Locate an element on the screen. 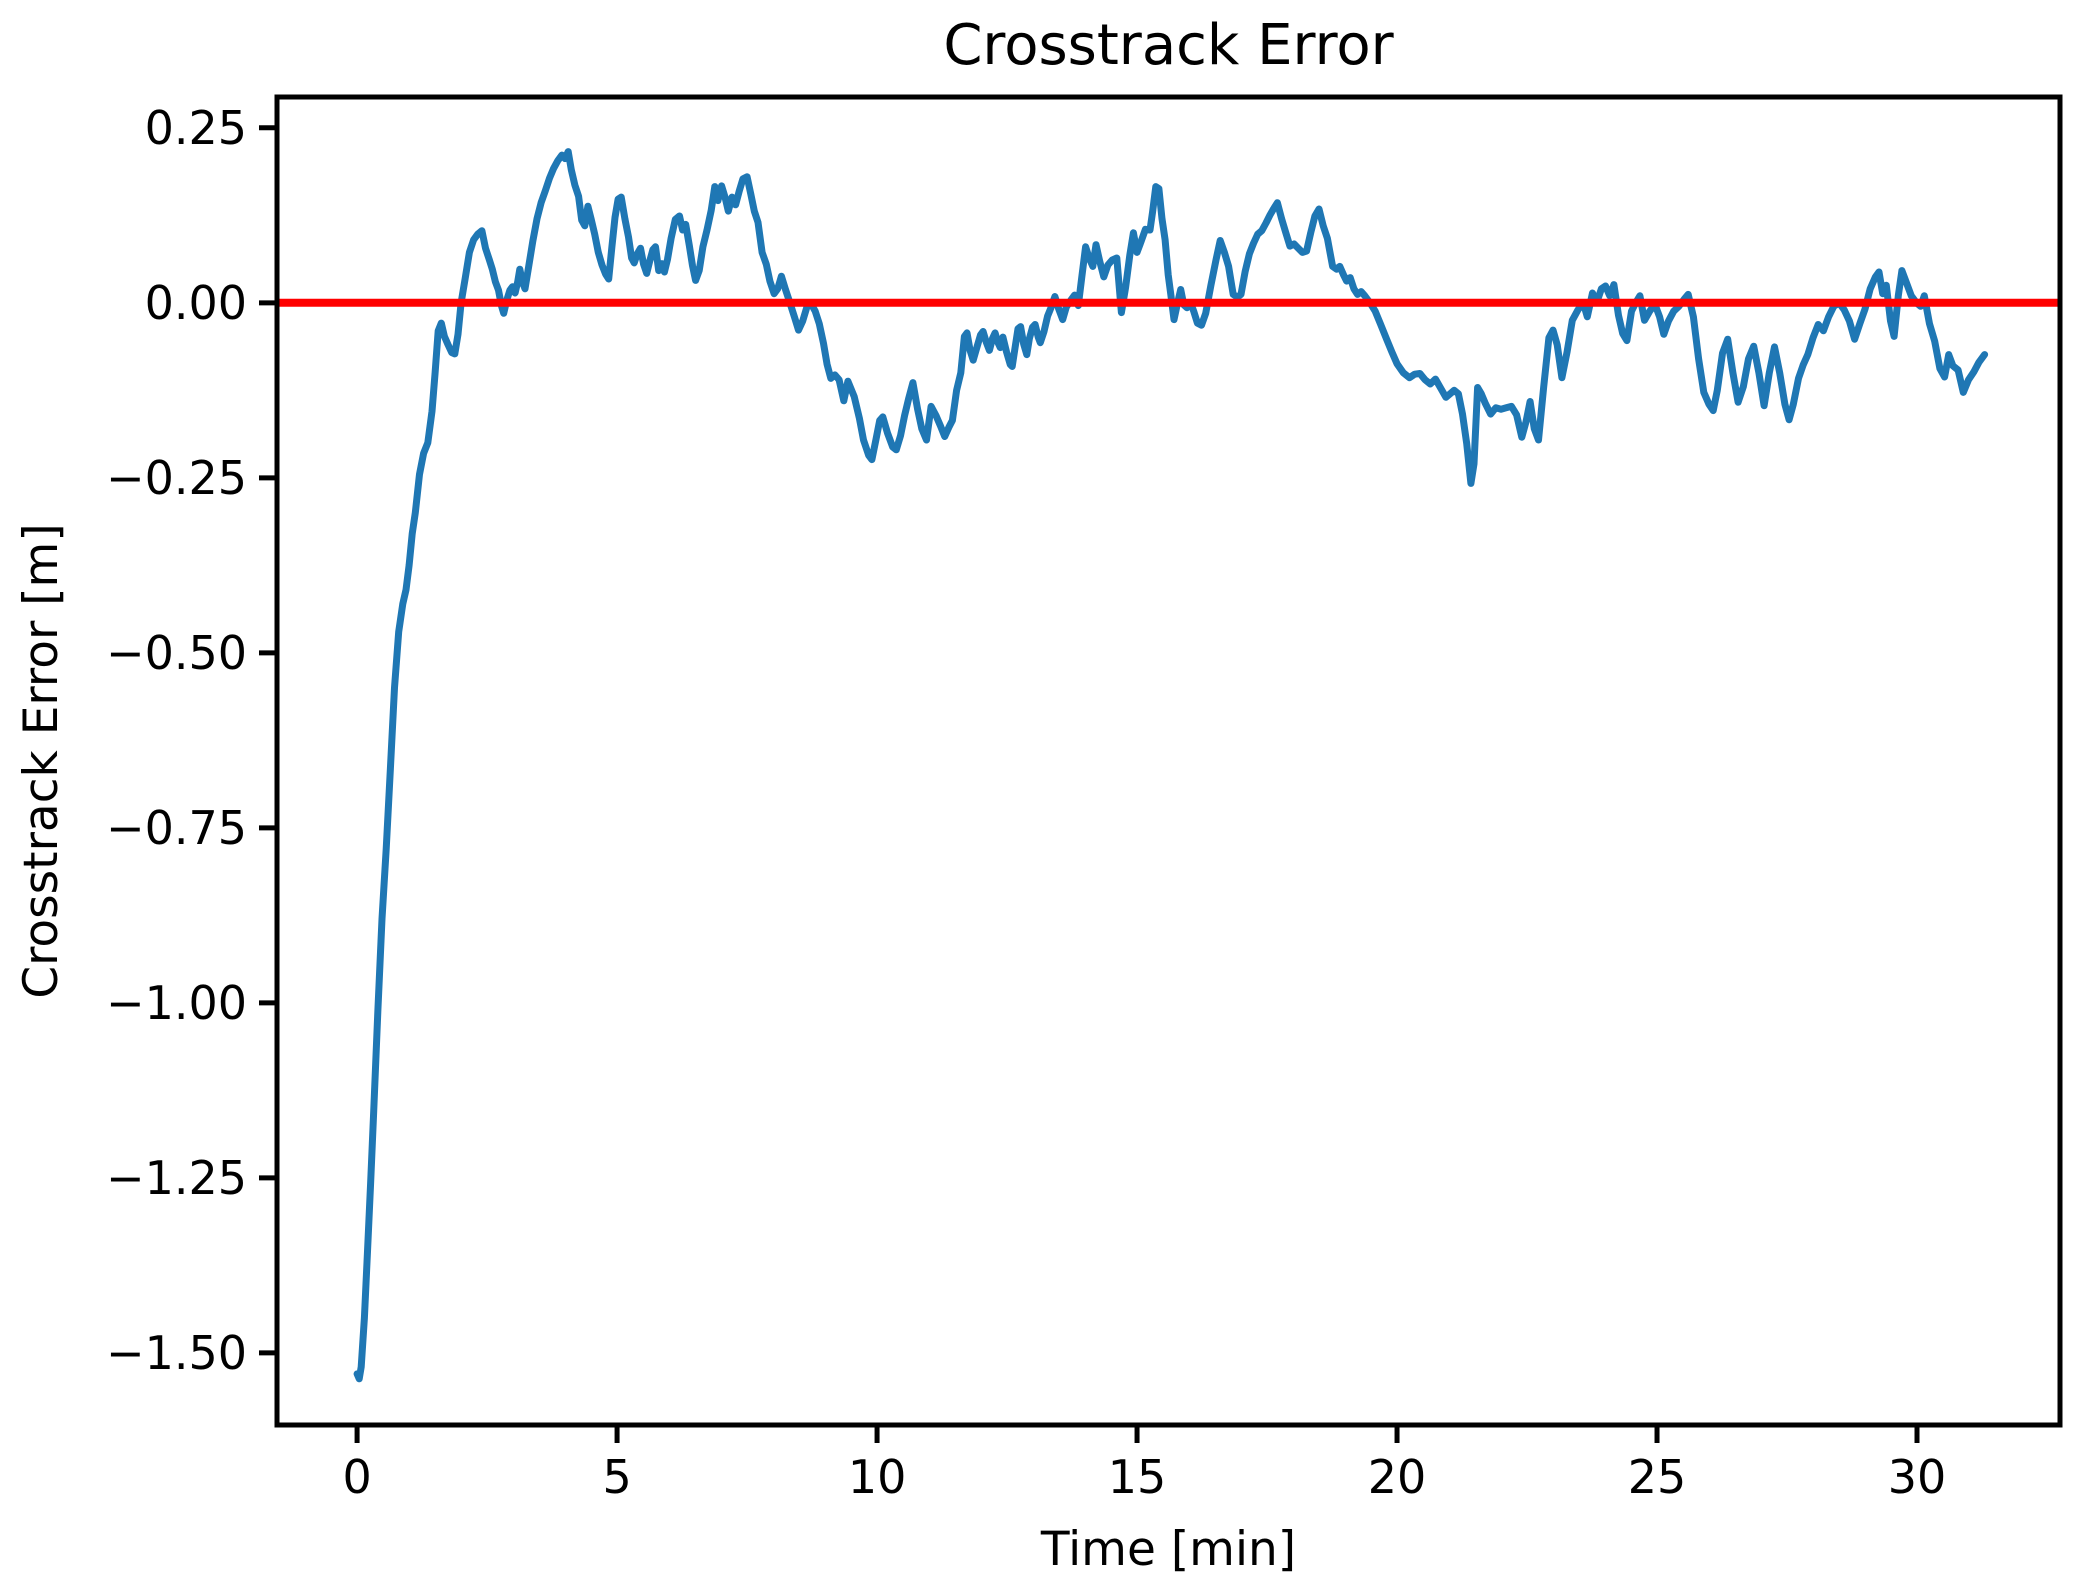 Image resolution: width=2086 pixels, height=1589 pixels. y-tick-label: −1.00 is located at coordinates (176, 1002).